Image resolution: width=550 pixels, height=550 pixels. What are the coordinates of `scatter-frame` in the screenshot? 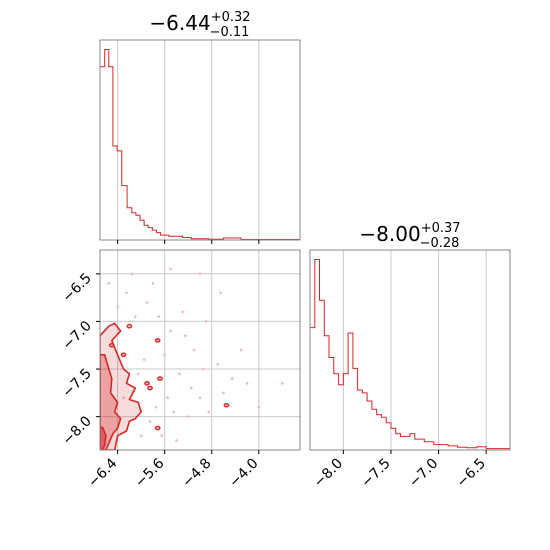 It's located at (200, 350).